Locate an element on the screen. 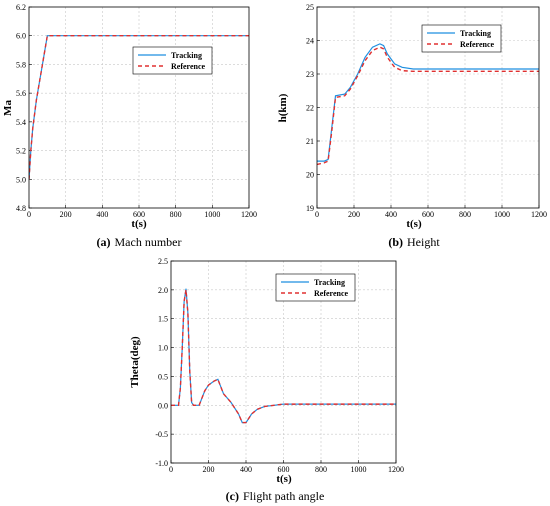  legend-mach: Tracking Reference is located at coordinates (172, 60).